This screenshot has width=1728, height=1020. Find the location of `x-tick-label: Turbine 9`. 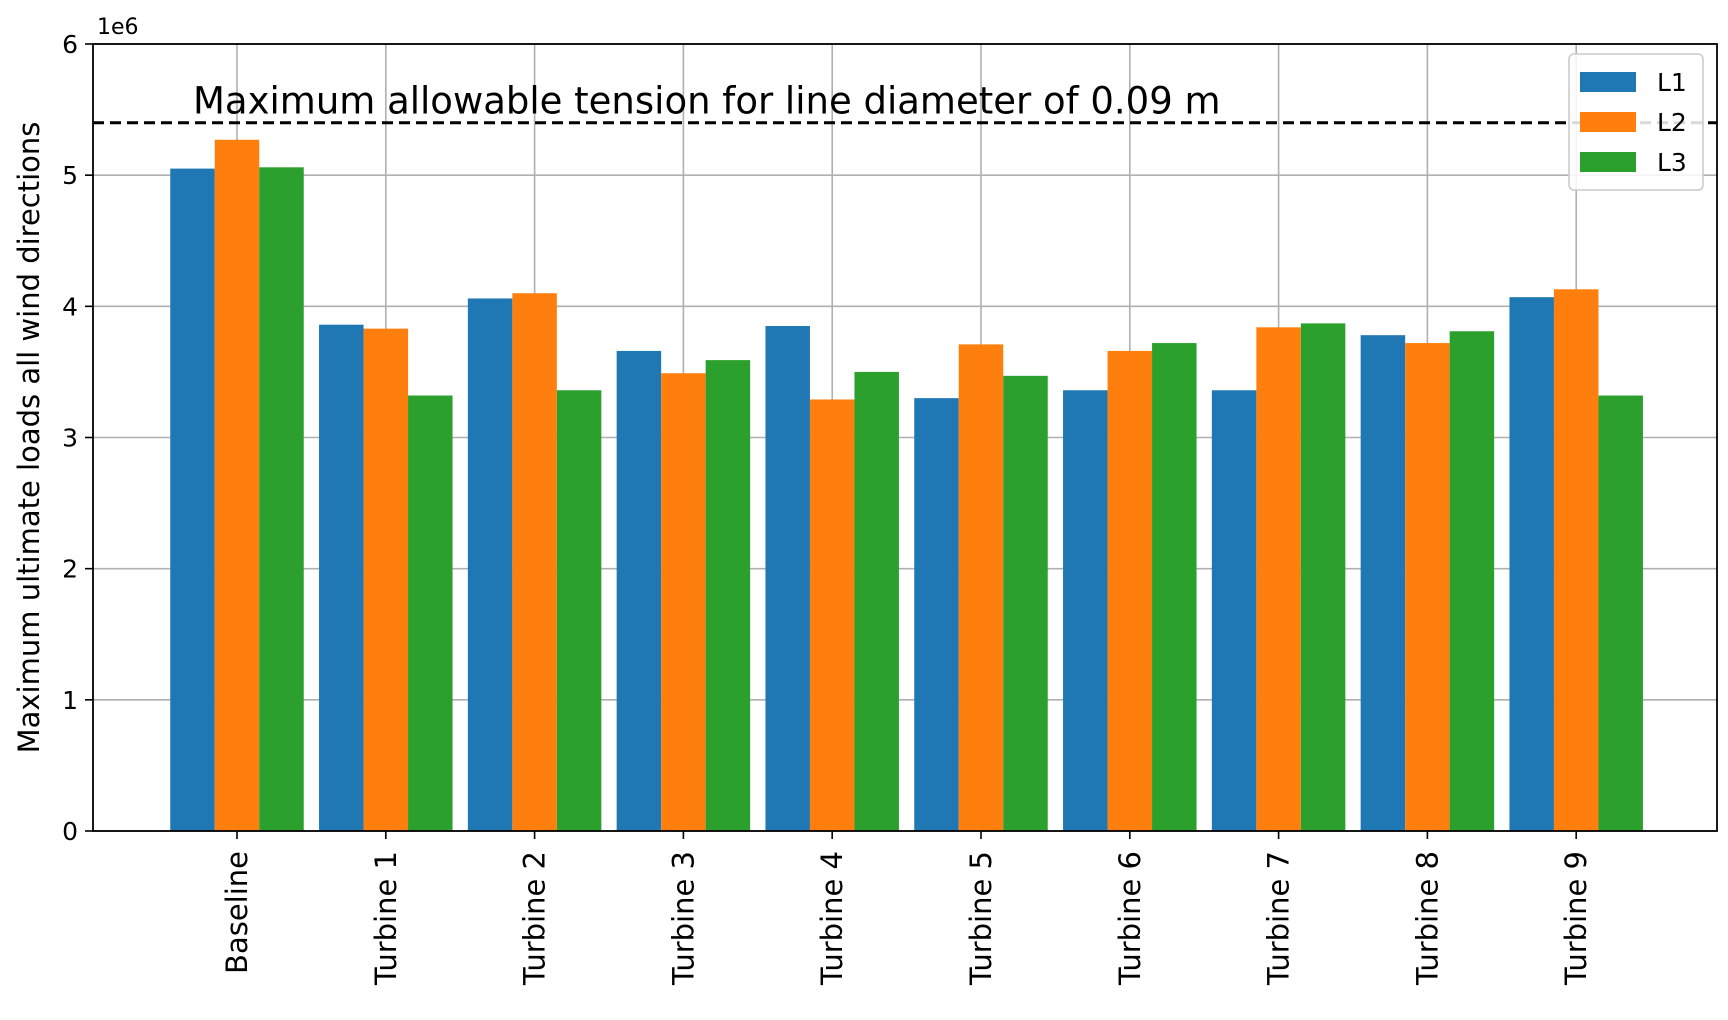

x-tick-label: Turbine 9 is located at coordinates (1576, 918).